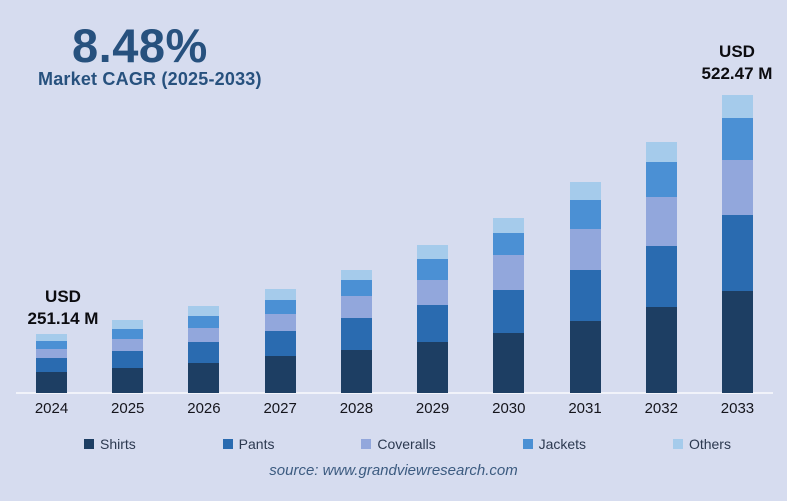 This screenshot has height=501, width=787. What do you see at coordinates (204, 408) in the screenshot?
I see `year-label-2026: 2026` at bounding box center [204, 408].